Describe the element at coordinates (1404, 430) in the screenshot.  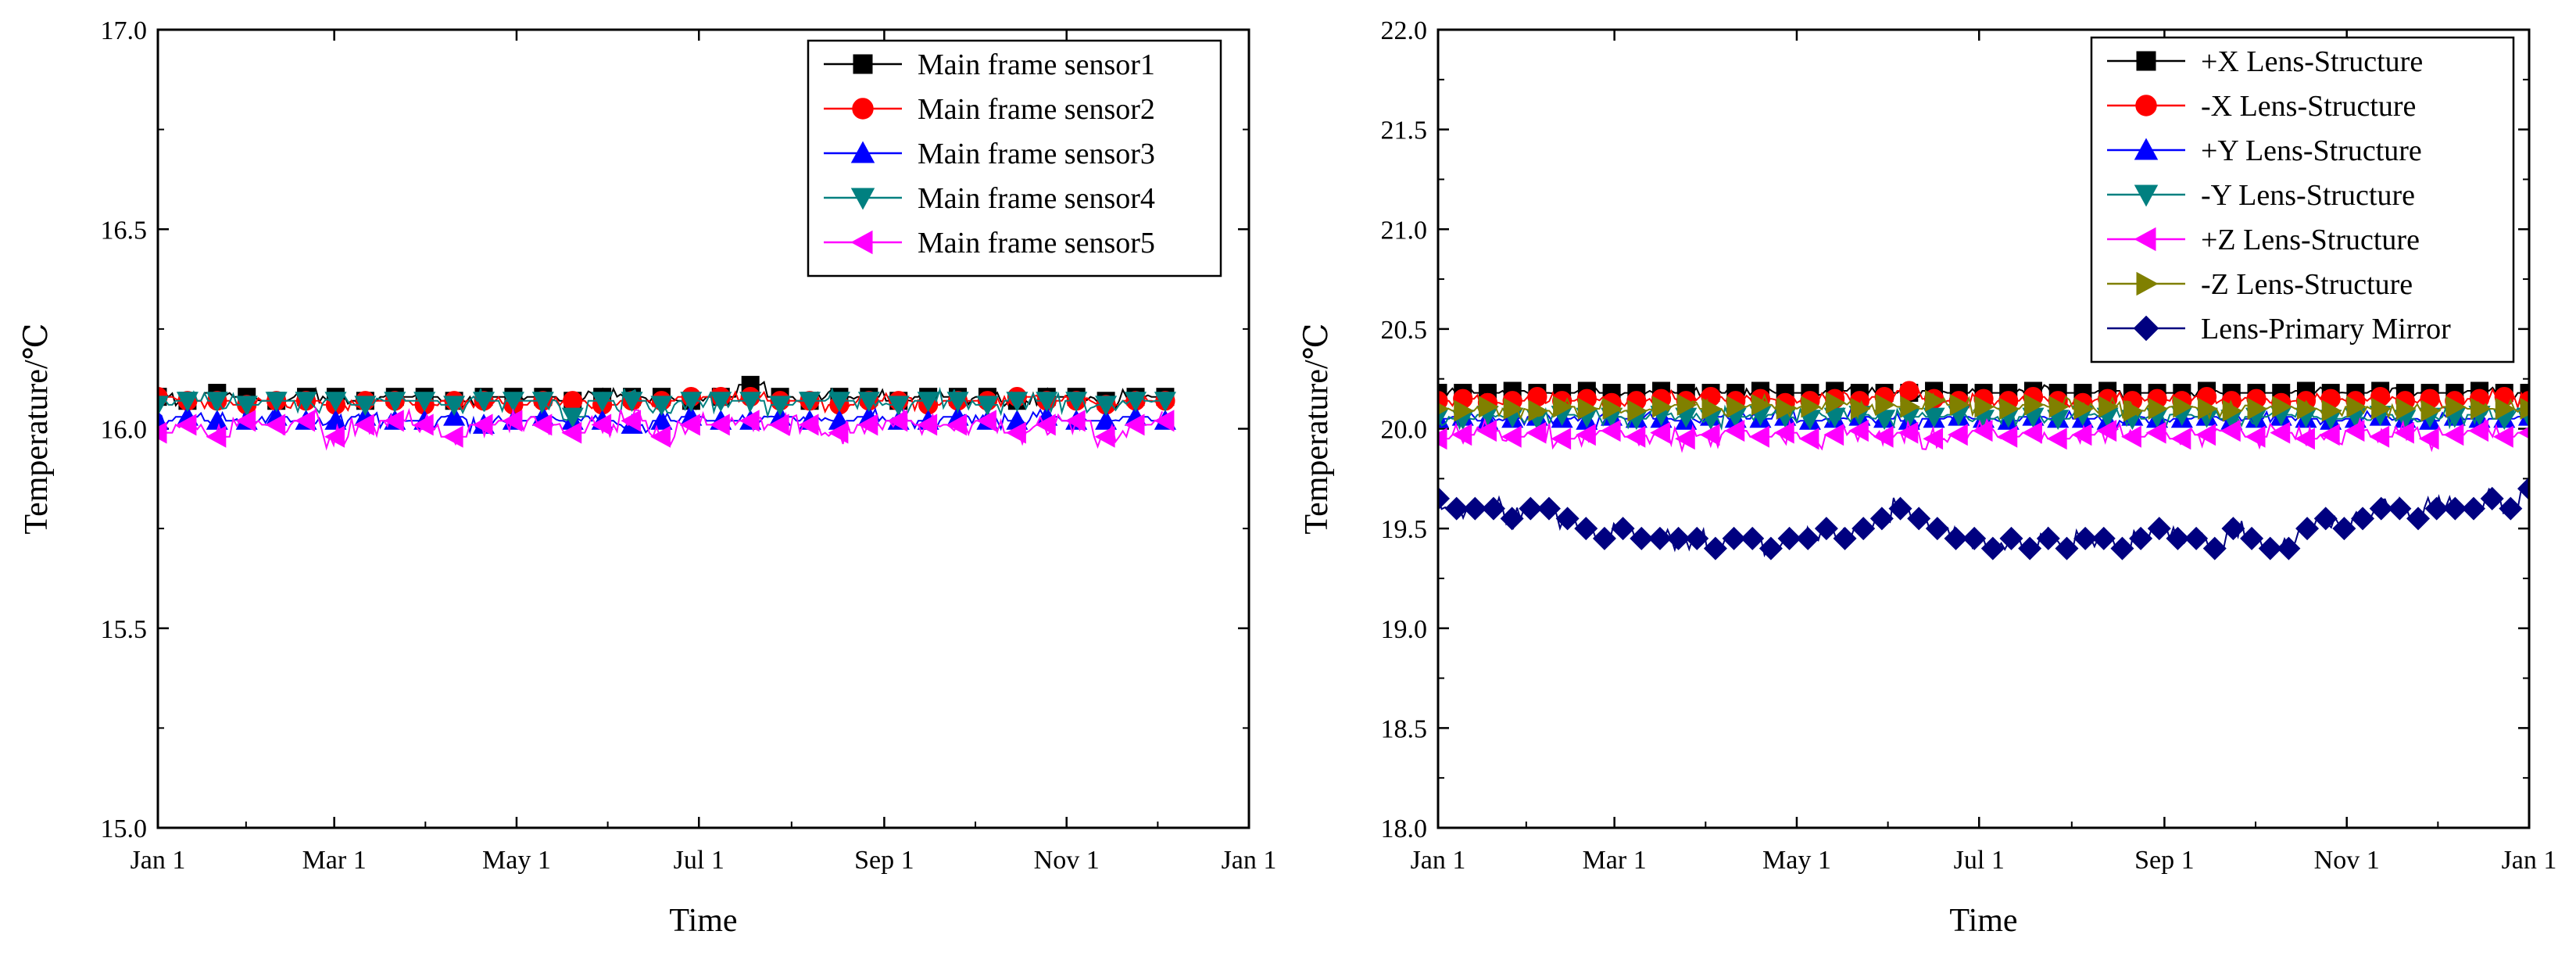
I see `y-tick-label: 20.0` at that location.